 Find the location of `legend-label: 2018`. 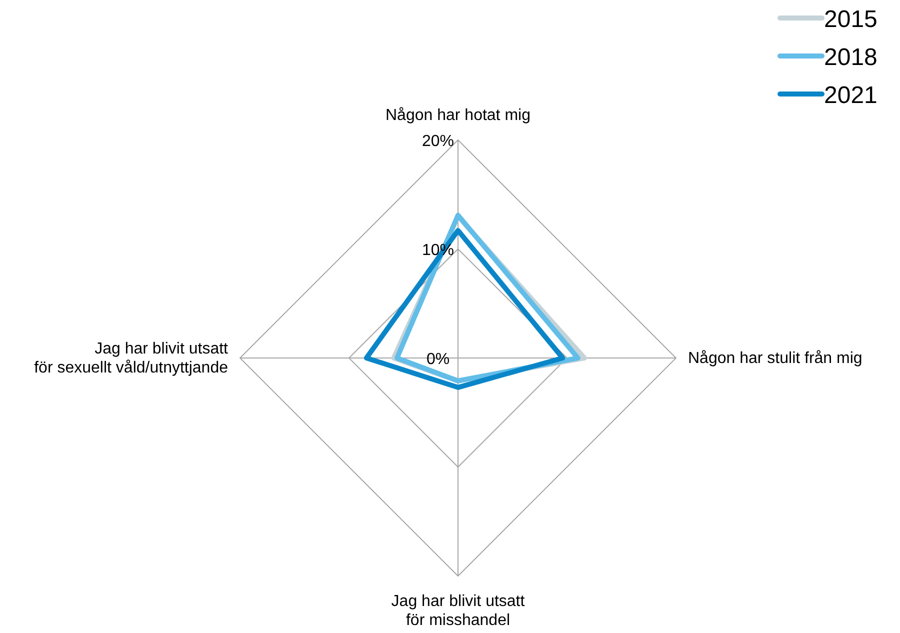

legend-label: 2018 is located at coordinates (851, 57).